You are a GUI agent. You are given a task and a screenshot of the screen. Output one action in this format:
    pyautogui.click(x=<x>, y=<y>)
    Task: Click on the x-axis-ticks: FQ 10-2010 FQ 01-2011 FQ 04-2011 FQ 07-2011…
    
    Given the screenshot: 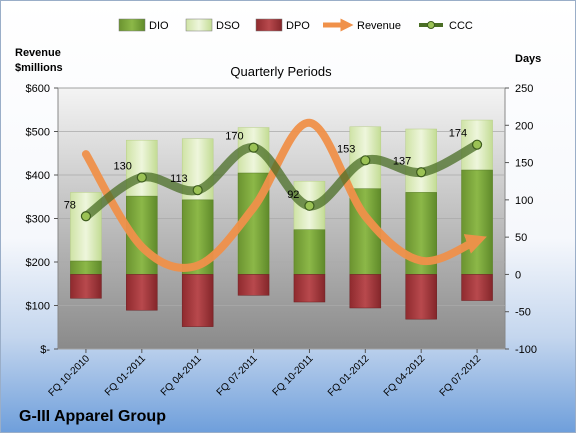 What is the action you would take?
    pyautogui.click(x=265, y=374)
    